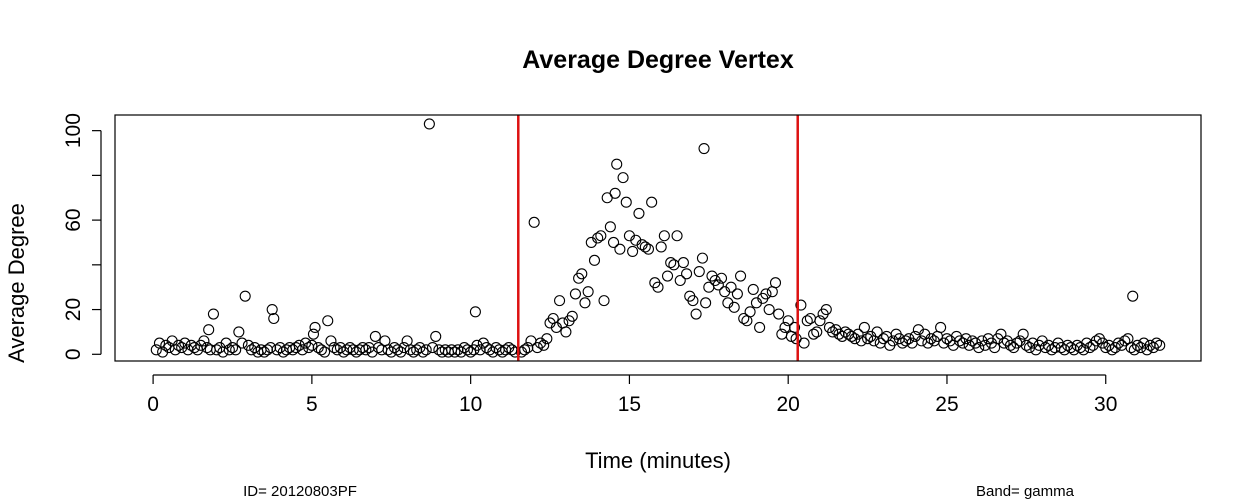 This screenshot has width=1260, height=504. I want to click on y-axis: 0 20 60 100, so click(82, 236).